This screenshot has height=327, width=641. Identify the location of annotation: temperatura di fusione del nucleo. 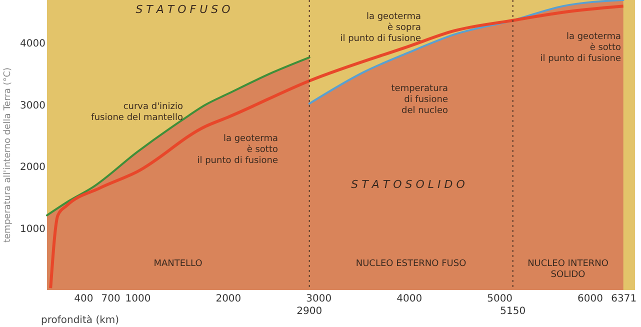
(419, 100).